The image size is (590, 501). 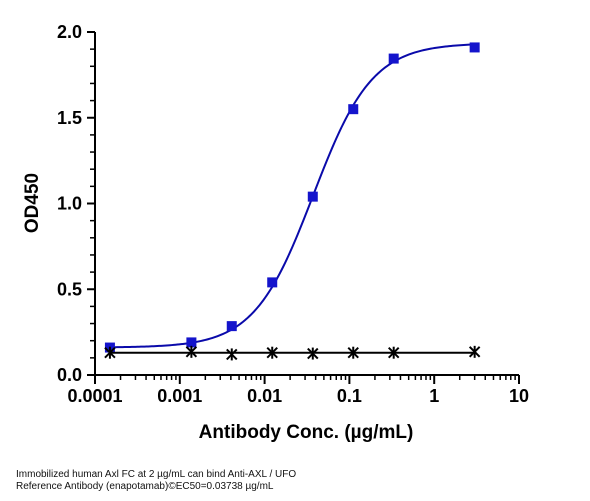 What do you see at coordinates (306, 432) in the screenshot?
I see `x-axis-title: Antibody Conc. (µg/mL)` at bounding box center [306, 432].